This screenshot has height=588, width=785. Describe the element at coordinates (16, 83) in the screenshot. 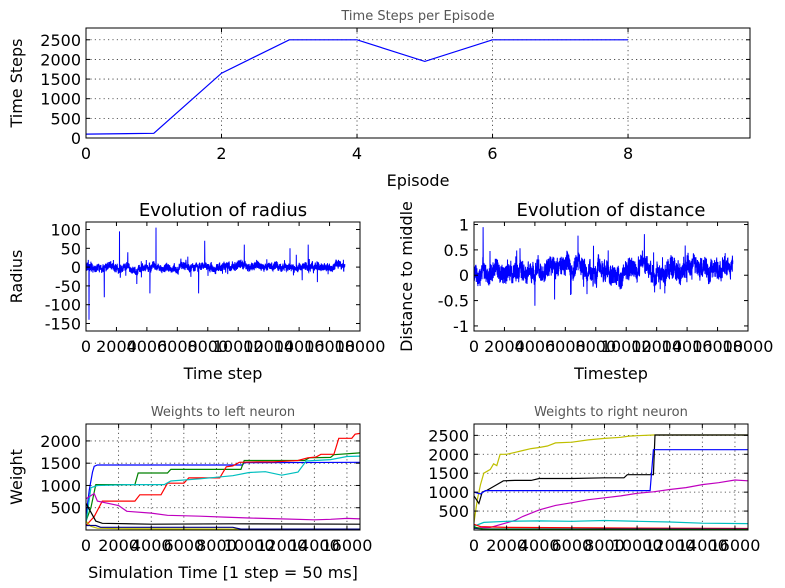

I see `y-axis-label: Time Steps` at that location.